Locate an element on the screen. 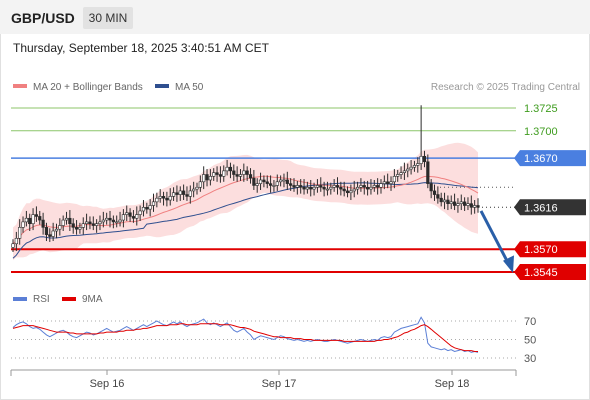 Image resolution: width=590 pixels, height=400 pixels. x-tick-label: Sep 16 is located at coordinates (107, 384).